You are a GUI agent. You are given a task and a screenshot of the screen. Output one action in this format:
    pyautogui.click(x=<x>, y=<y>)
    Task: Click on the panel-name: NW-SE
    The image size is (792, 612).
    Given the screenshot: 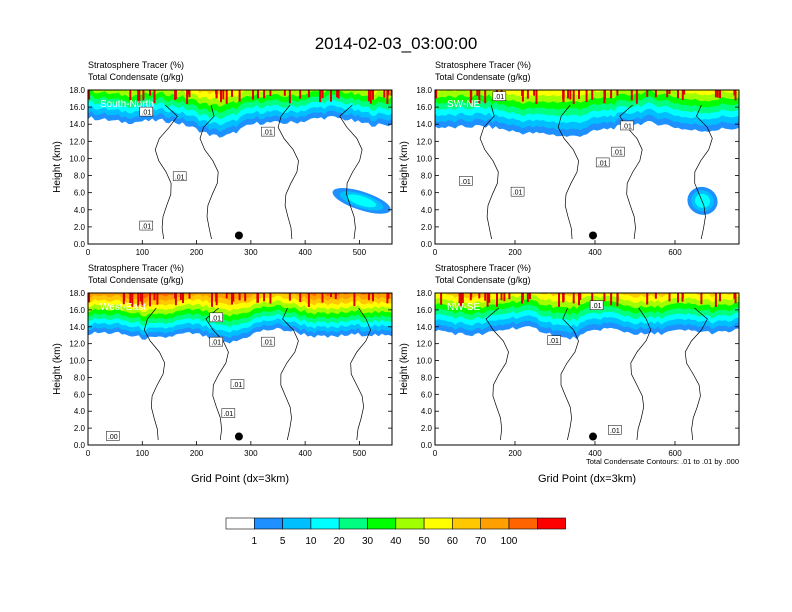 What is the action you would take?
    pyautogui.click(x=463, y=307)
    